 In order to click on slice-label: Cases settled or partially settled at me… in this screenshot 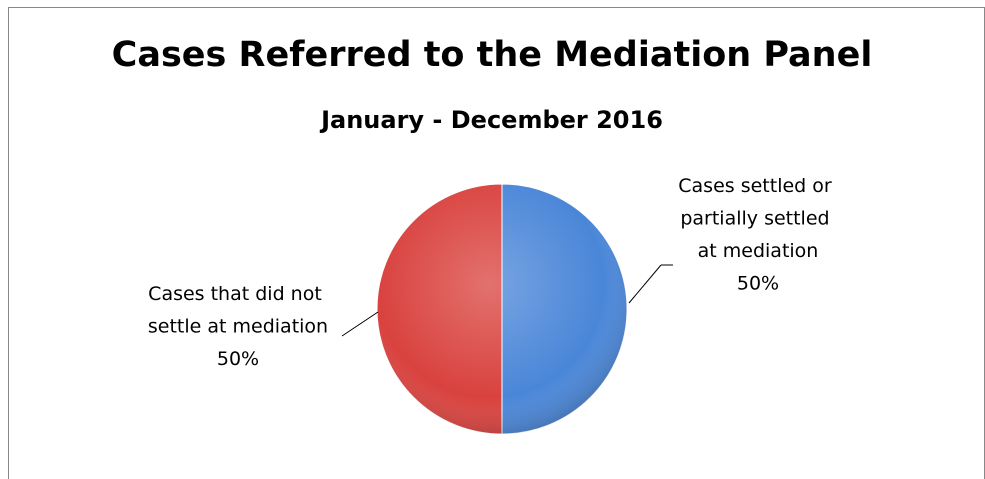, I will do `click(757, 218)`.